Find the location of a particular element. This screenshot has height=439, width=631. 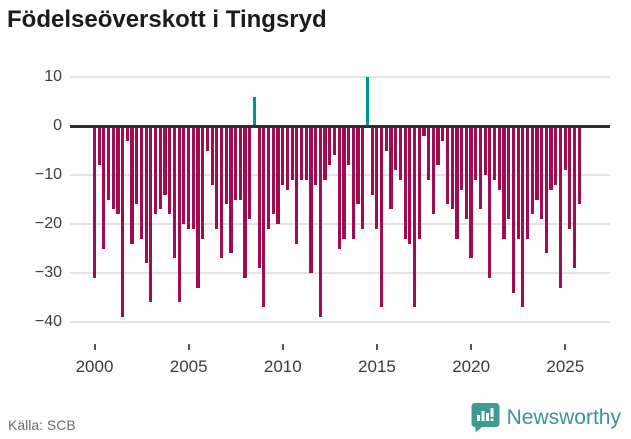

bar-2004q1 is located at coordinates (170, 170).